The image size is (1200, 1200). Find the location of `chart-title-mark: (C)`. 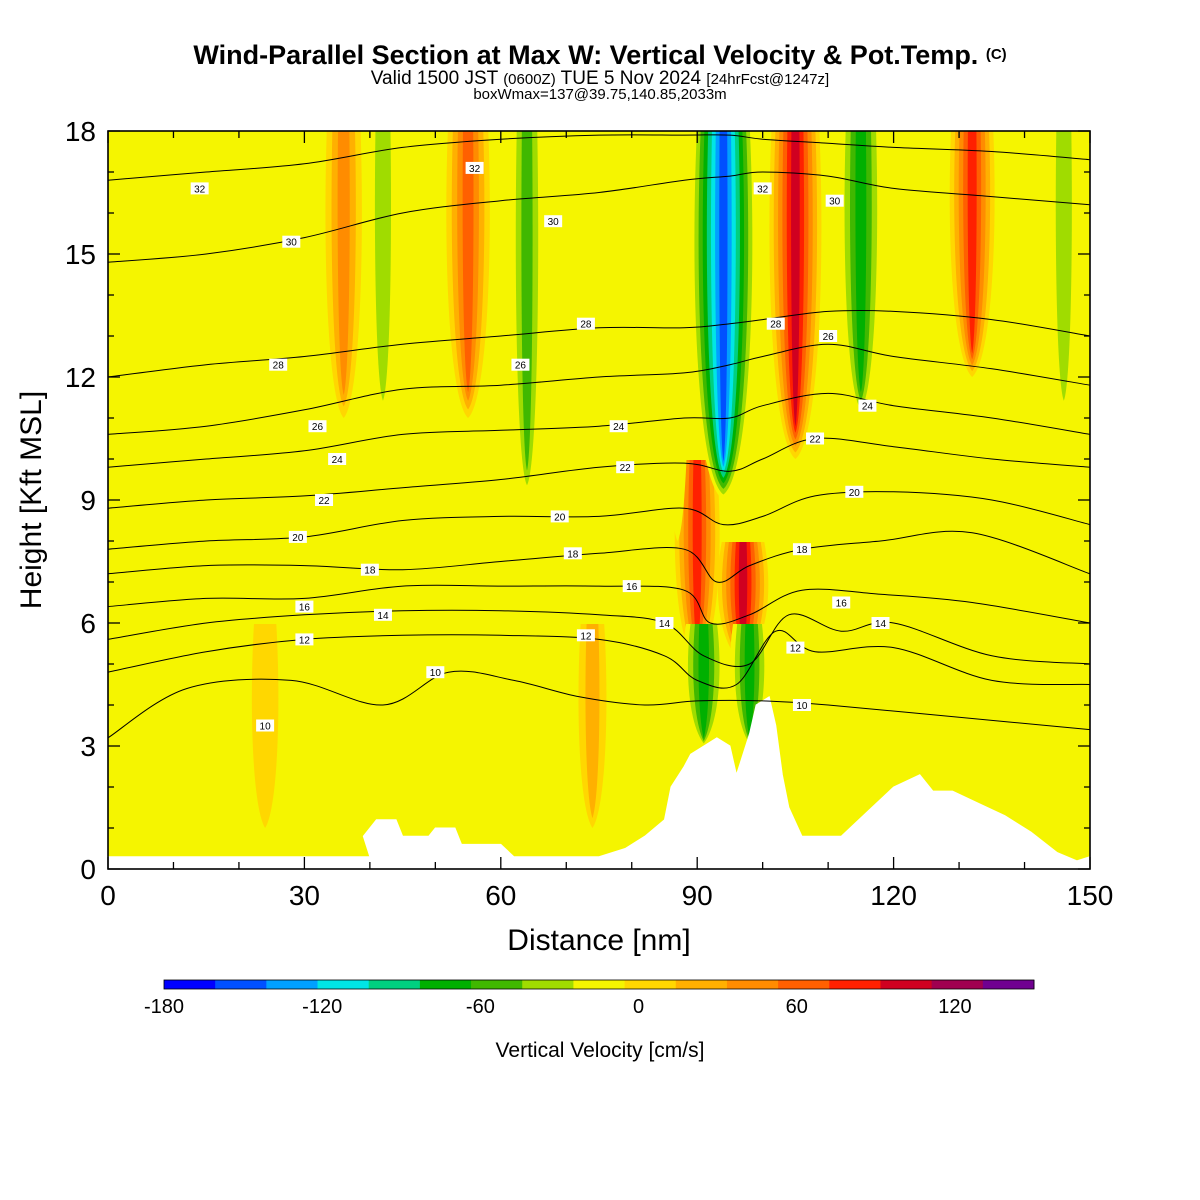

chart-title-mark: (C) is located at coordinates (996, 54).